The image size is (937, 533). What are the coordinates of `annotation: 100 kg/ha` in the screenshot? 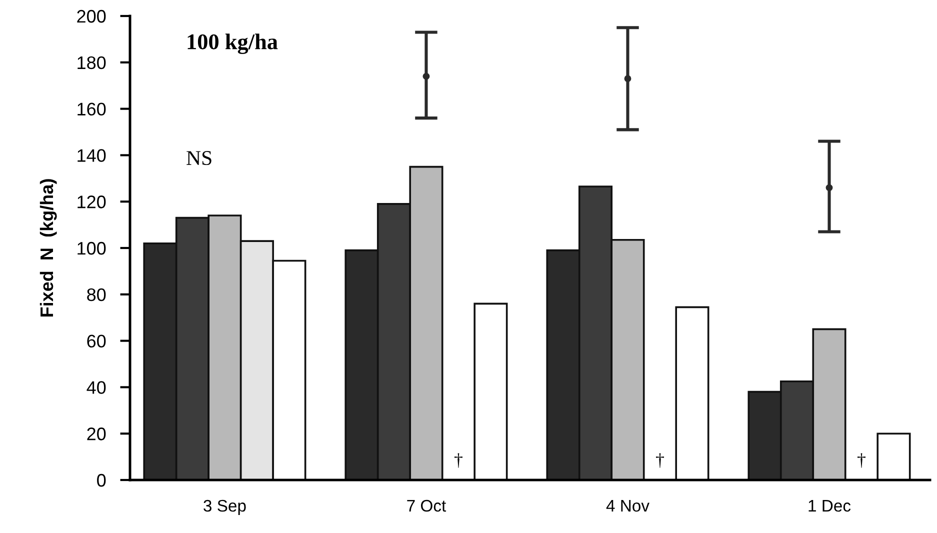 It's located at (233, 44).